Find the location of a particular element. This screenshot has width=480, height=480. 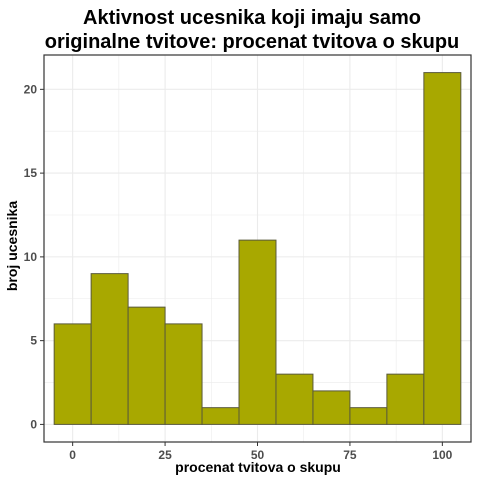

y-tick-label: 15 is located at coordinates (31, 173).